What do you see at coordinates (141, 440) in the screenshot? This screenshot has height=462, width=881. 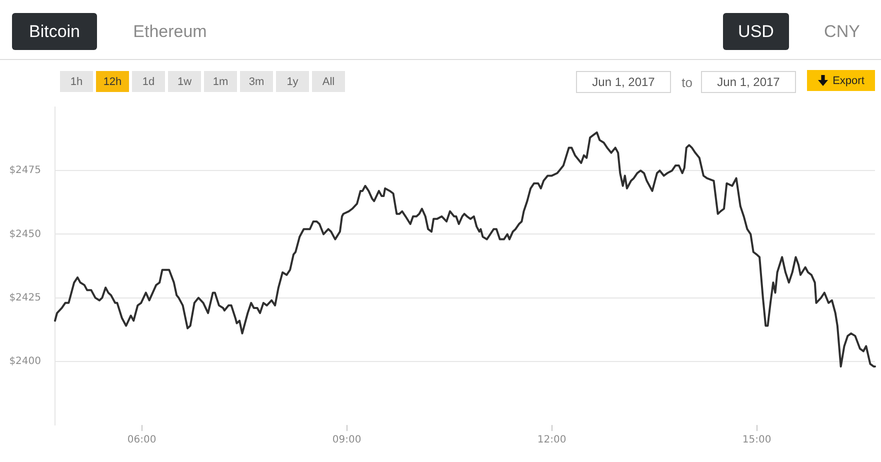 I see `x-tick-label: 06:00` at bounding box center [141, 440].